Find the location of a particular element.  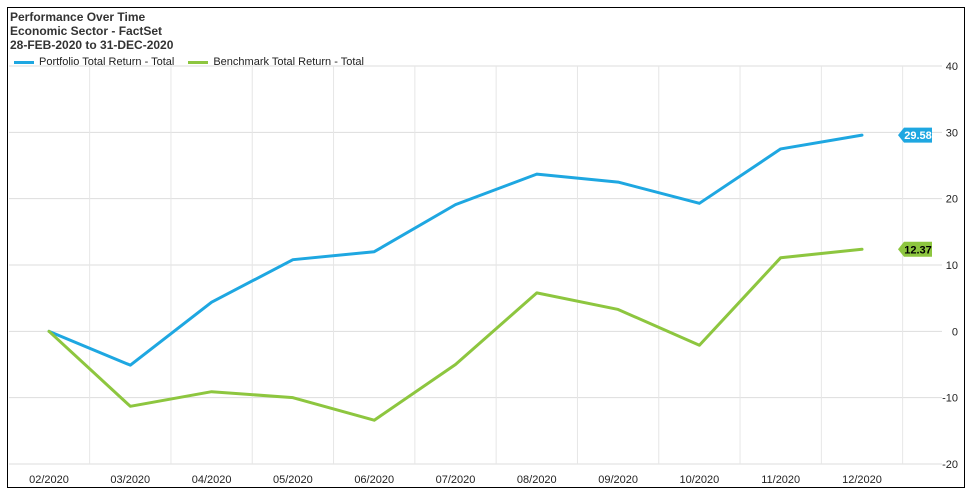

chart-title: Performance Over Time is located at coordinates (78, 17).